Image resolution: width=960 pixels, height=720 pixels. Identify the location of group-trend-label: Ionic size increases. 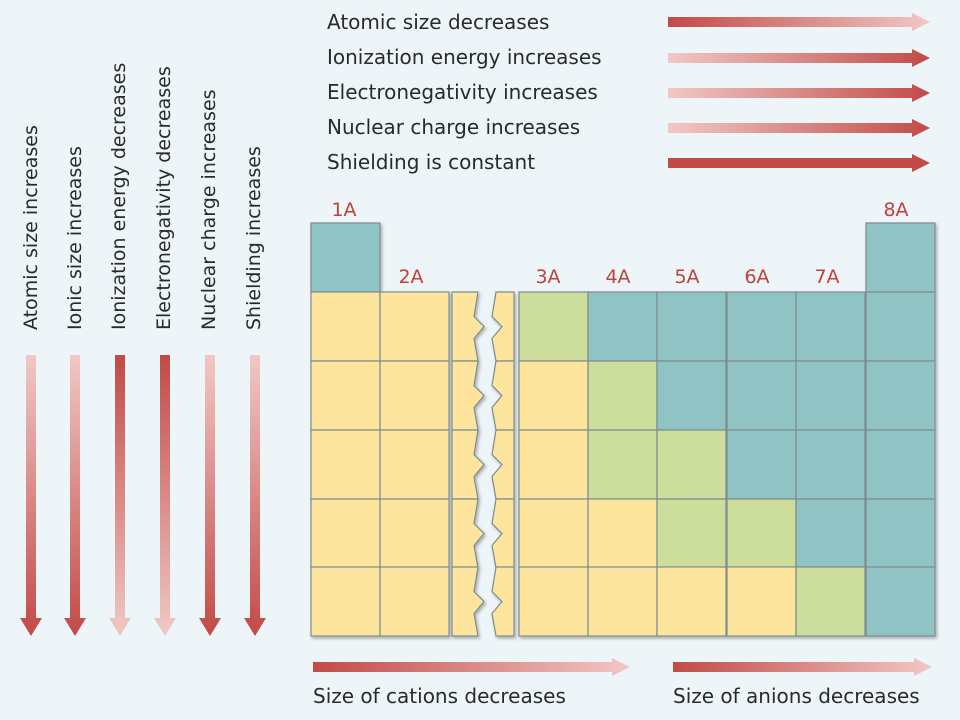
(75, 238).